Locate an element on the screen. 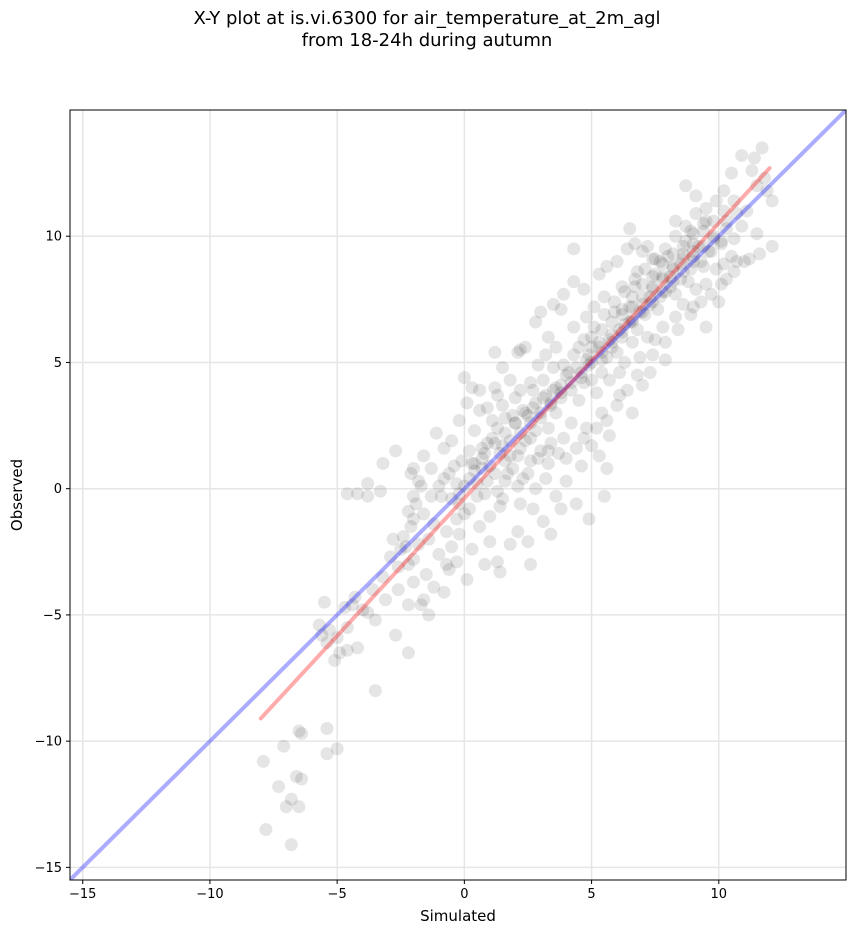 The width and height of the screenshot is (854, 934). x-tick-label: −15 is located at coordinates (82, 894).